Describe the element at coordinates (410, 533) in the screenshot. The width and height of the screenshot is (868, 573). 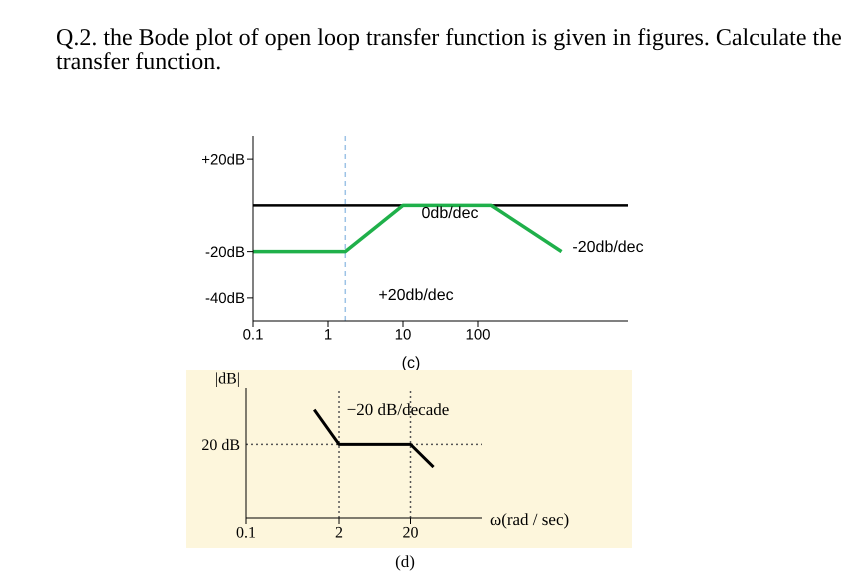
I see `x-tick-label: 20` at that location.